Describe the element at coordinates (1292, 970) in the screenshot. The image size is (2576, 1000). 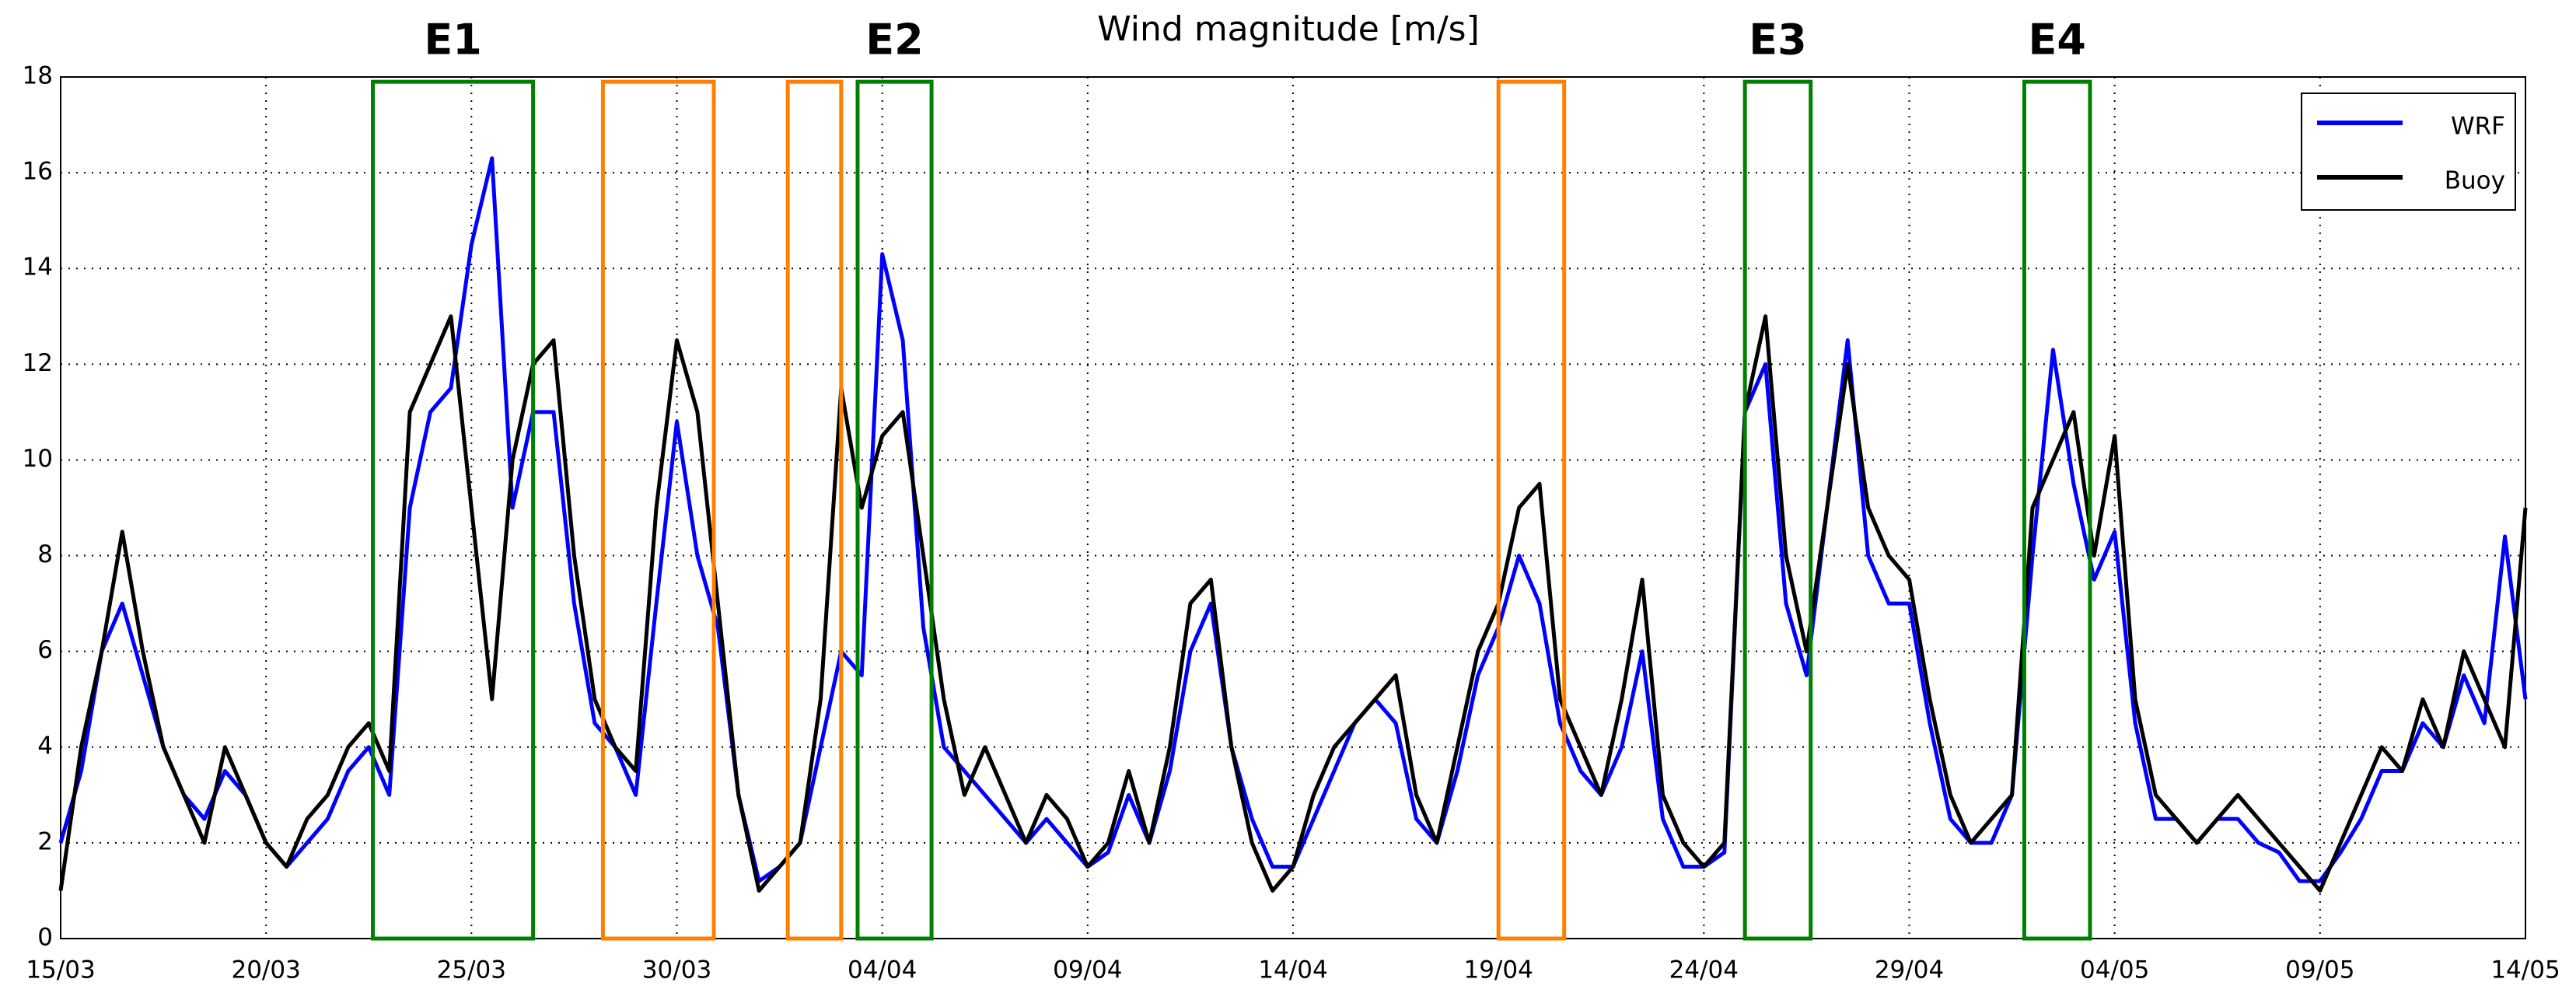
I see `x-tick-label: 14/04` at that location.